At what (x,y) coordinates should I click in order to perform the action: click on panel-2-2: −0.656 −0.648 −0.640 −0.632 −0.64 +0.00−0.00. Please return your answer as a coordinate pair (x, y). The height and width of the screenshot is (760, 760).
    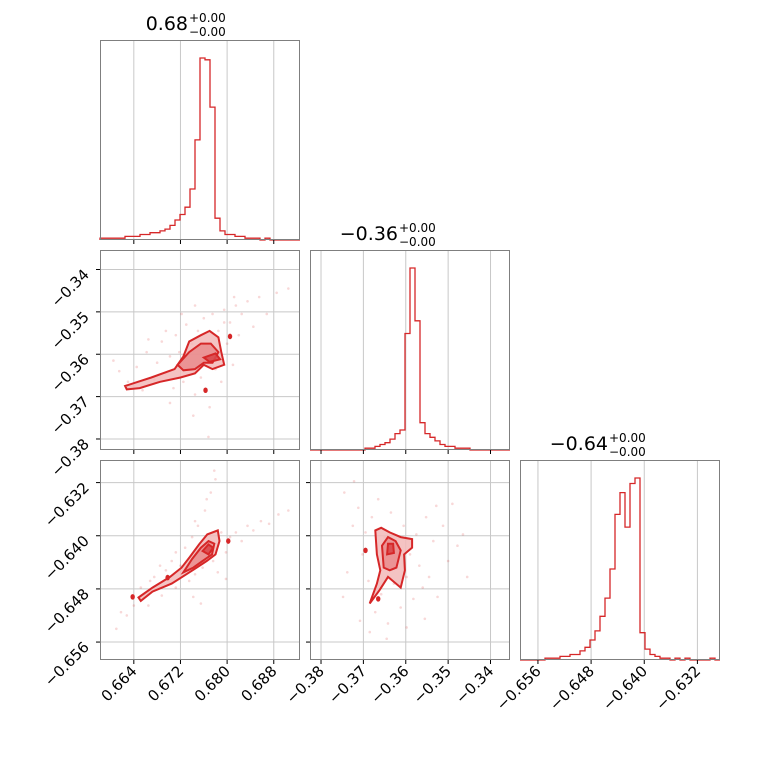
    Looking at the image, I should click on (606, 572).